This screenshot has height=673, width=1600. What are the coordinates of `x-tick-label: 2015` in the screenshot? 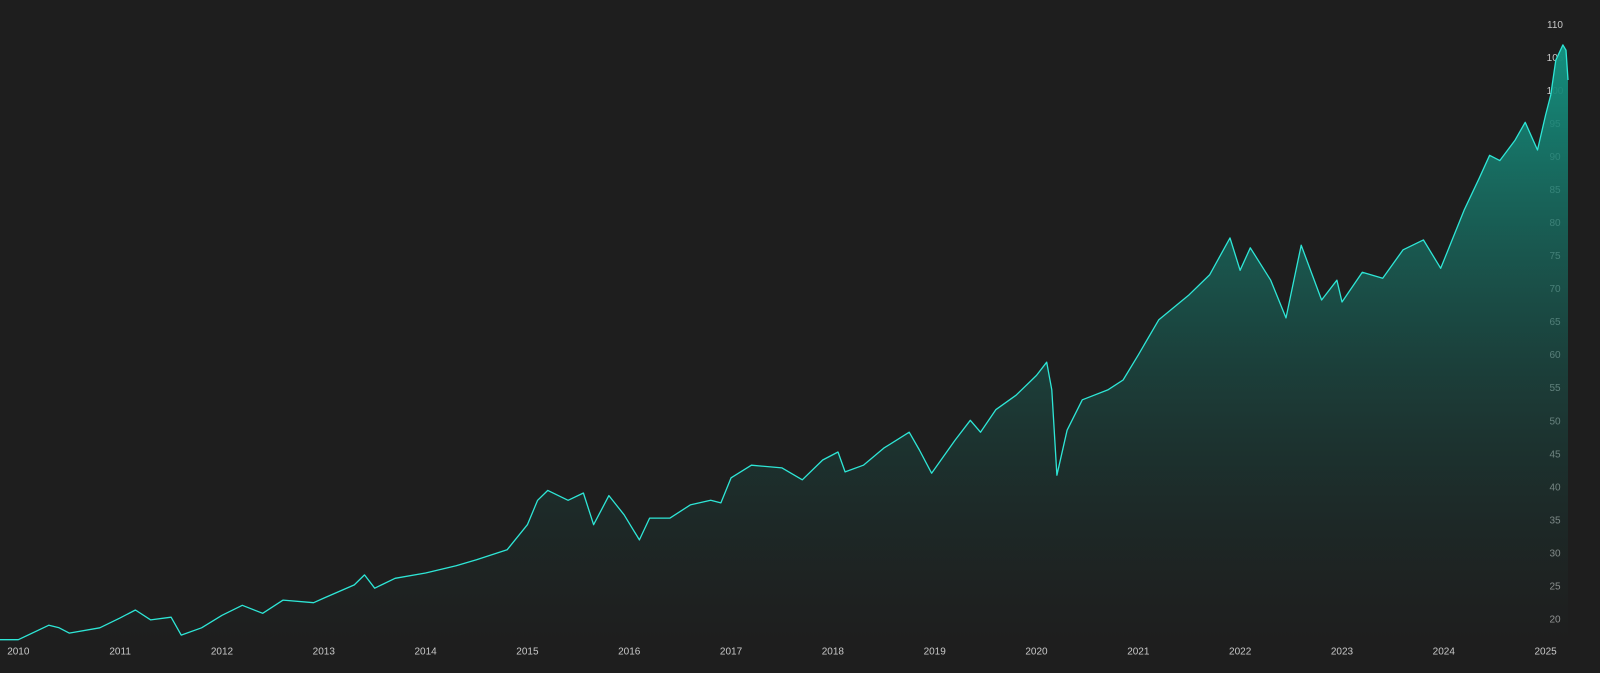 It's located at (527, 652).